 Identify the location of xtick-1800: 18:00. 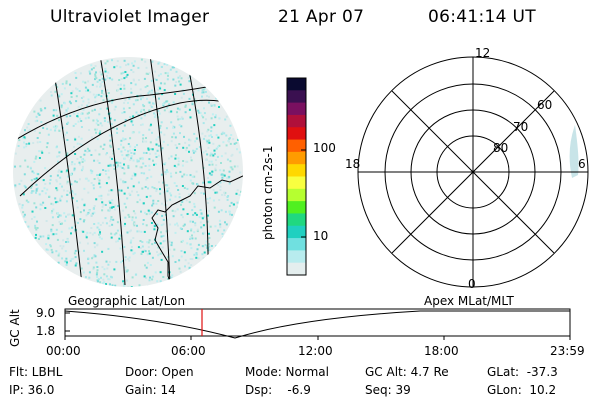
(441, 351).